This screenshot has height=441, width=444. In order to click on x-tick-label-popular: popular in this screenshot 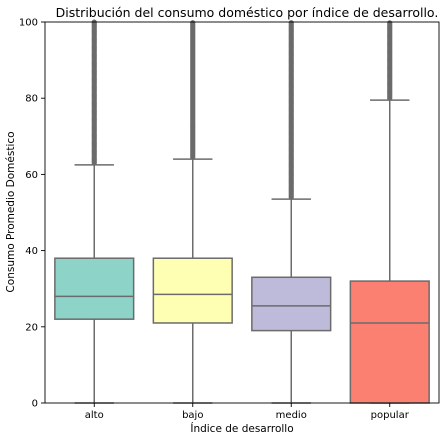, I will do `click(390, 415)`.